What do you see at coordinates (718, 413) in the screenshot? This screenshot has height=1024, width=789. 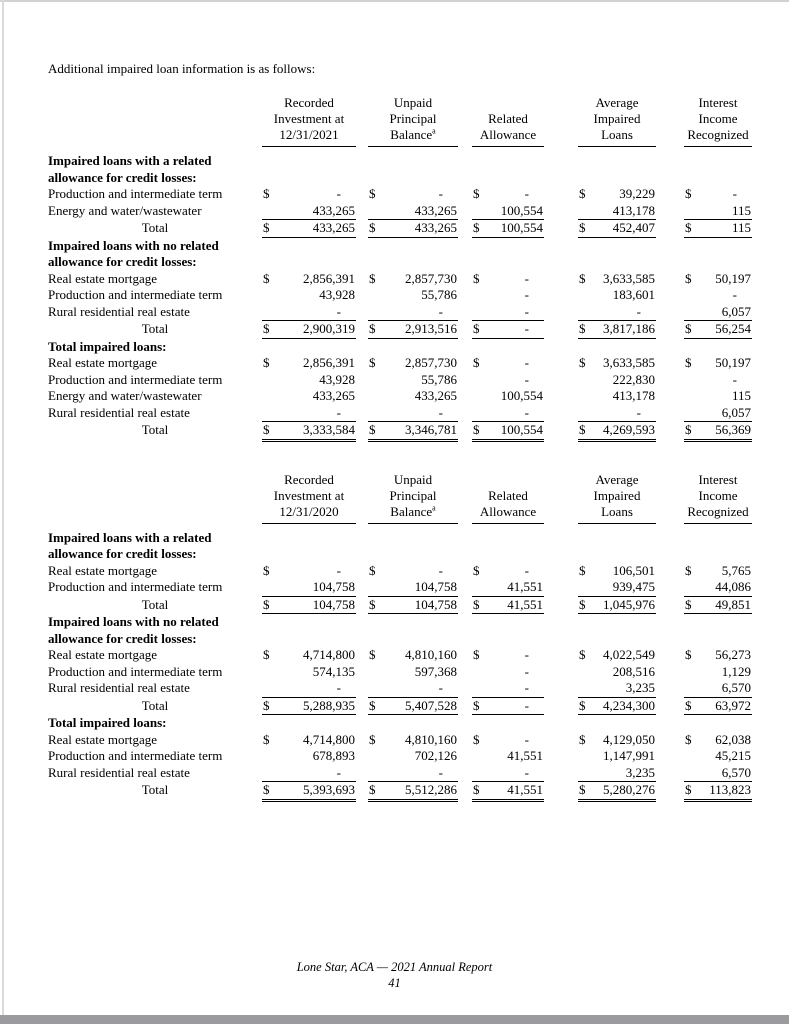 I see `amount-cell: 6,057` at bounding box center [718, 413].